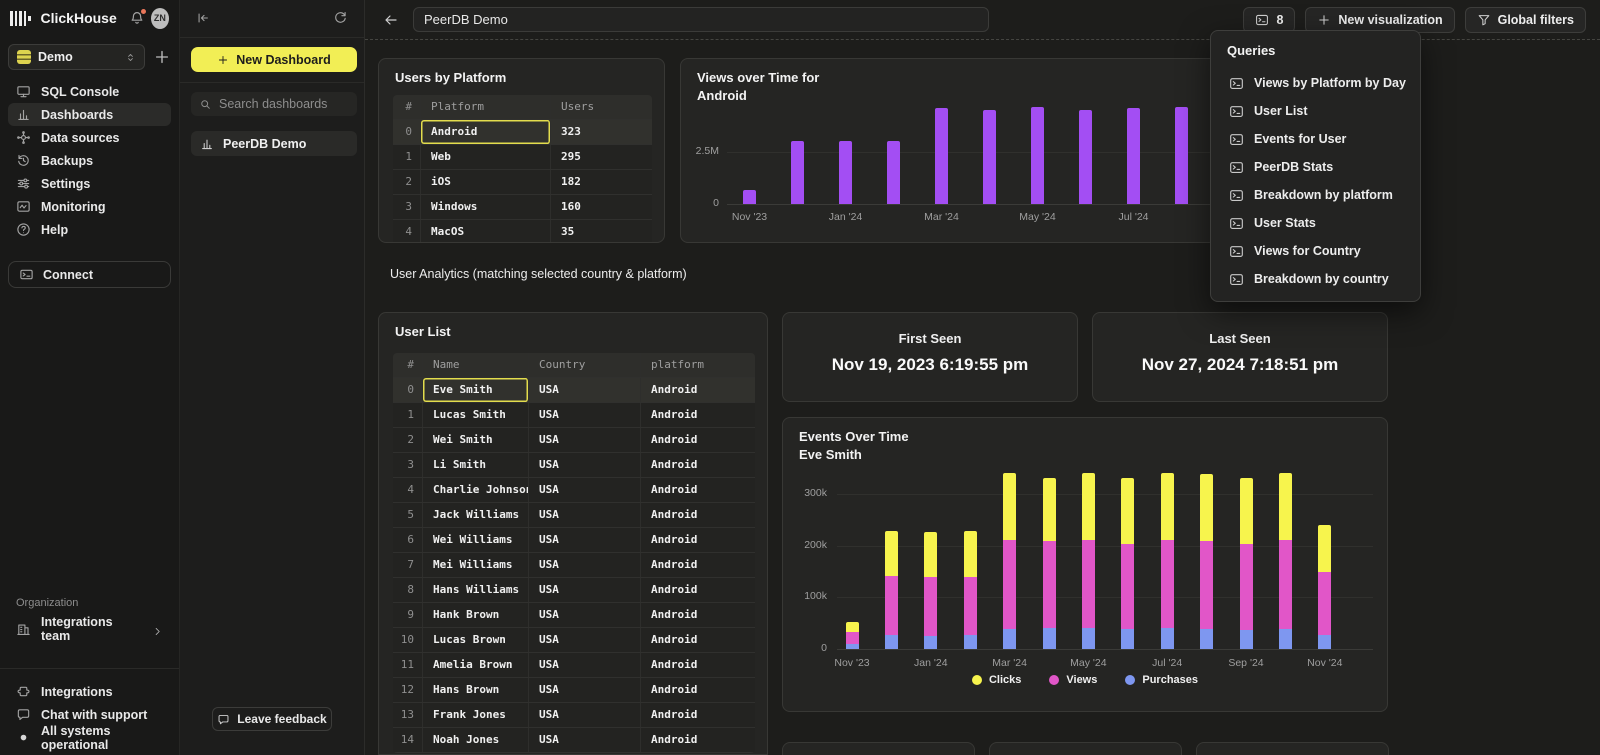 The width and height of the screenshot is (1600, 755). Describe the element at coordinates (203, 18) in the screenshot. I see `collapse-sidebar-icon` at that location.